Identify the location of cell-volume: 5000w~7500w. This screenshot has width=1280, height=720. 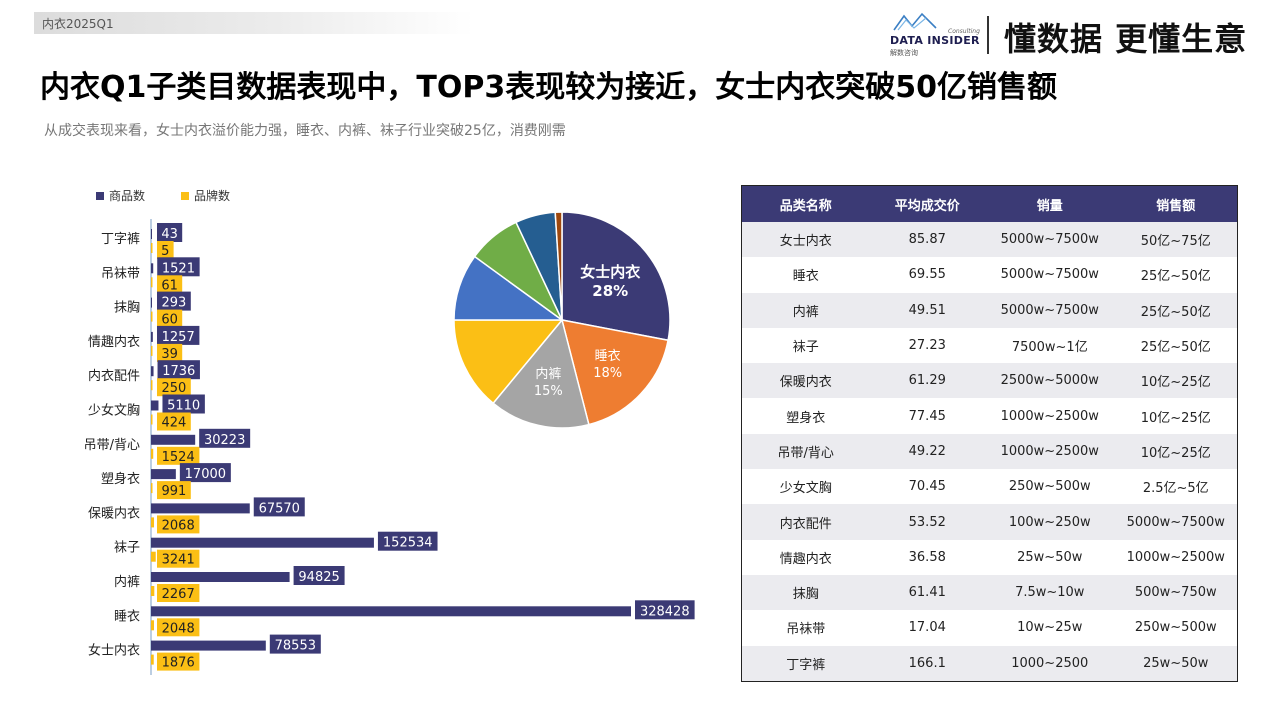
(1049, 310).